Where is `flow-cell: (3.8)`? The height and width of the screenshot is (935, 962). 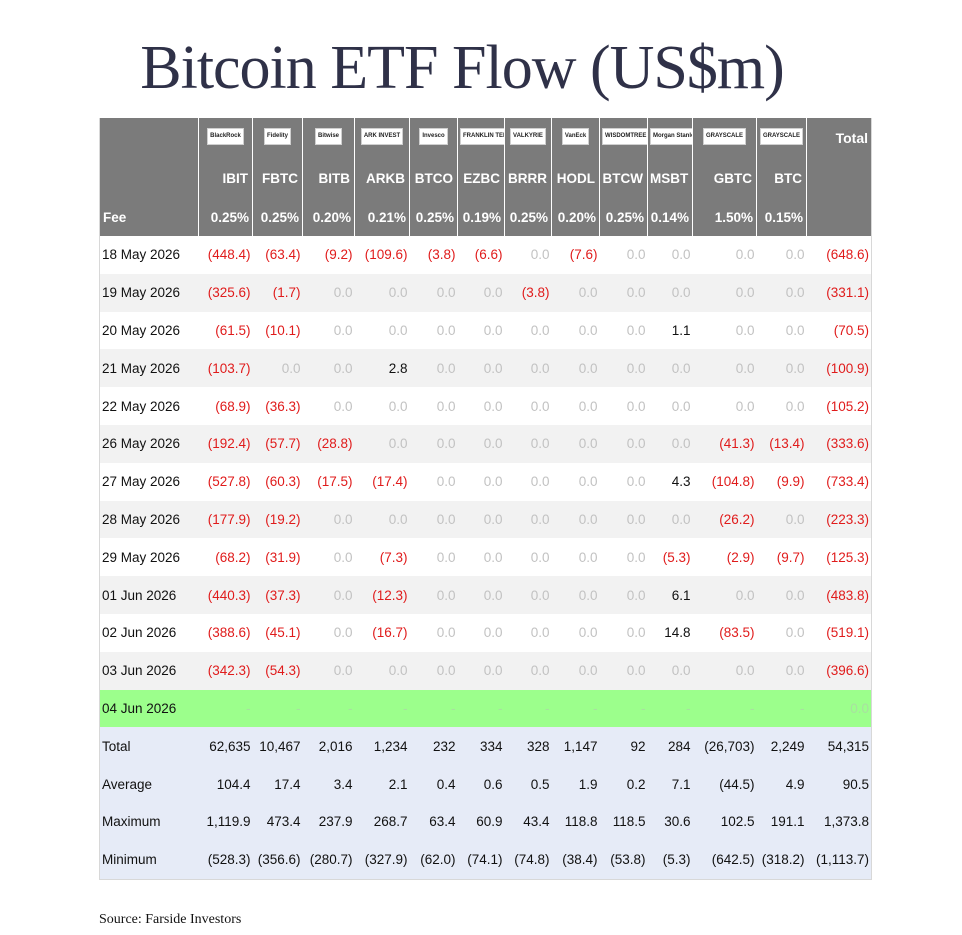 flow-cell: (3.8) is located at coordinates (433, 255).